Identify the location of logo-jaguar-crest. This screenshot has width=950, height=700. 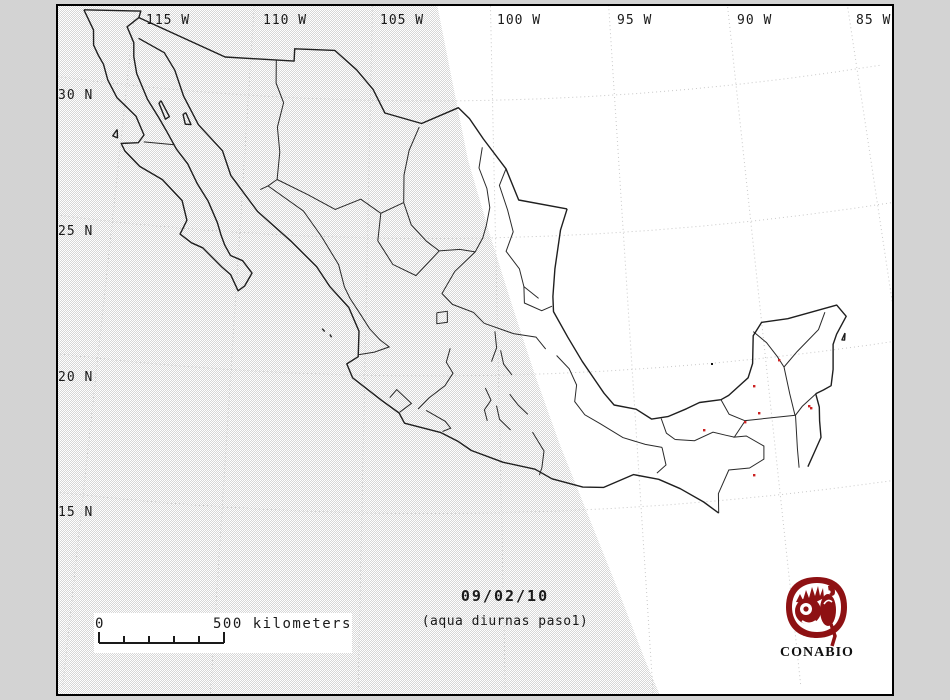
(810, 595).